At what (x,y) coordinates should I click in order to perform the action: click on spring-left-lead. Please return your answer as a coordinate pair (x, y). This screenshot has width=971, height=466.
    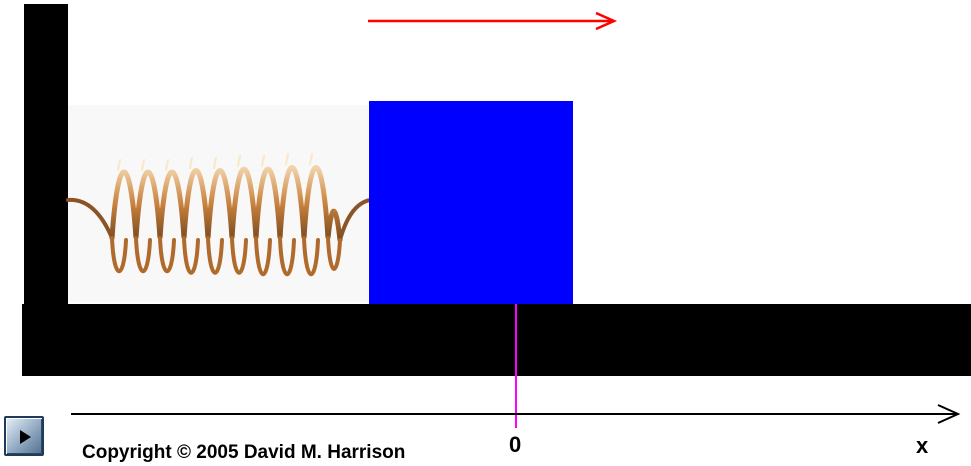
    Looking at the image, I should click on (90, 218).